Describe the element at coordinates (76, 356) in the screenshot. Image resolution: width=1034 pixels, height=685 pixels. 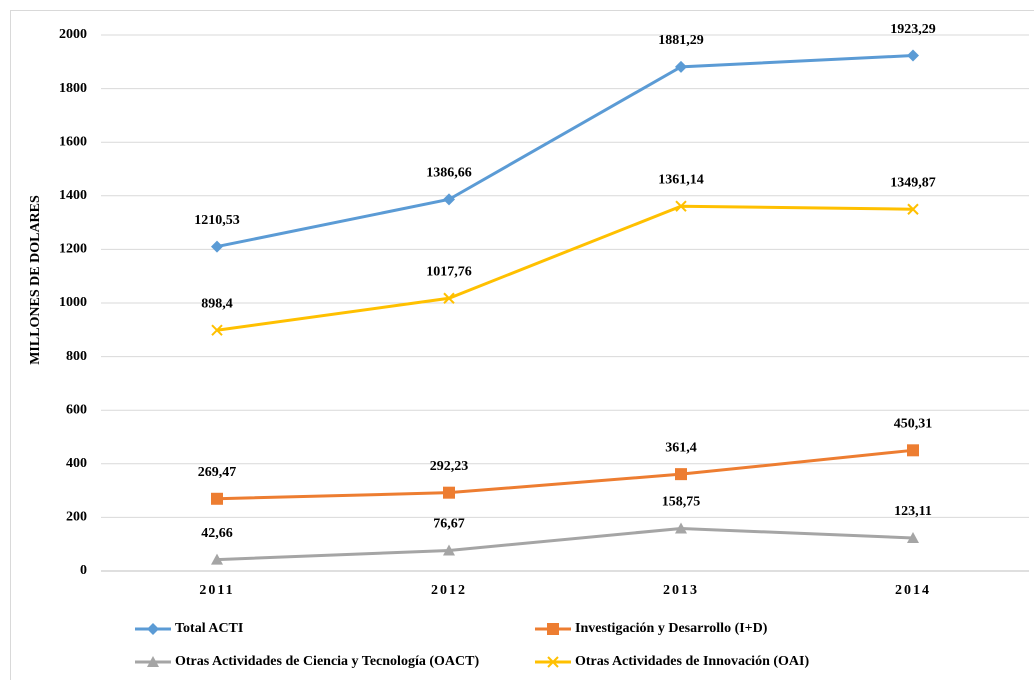
I see `y-tick-label: 800` at that location.